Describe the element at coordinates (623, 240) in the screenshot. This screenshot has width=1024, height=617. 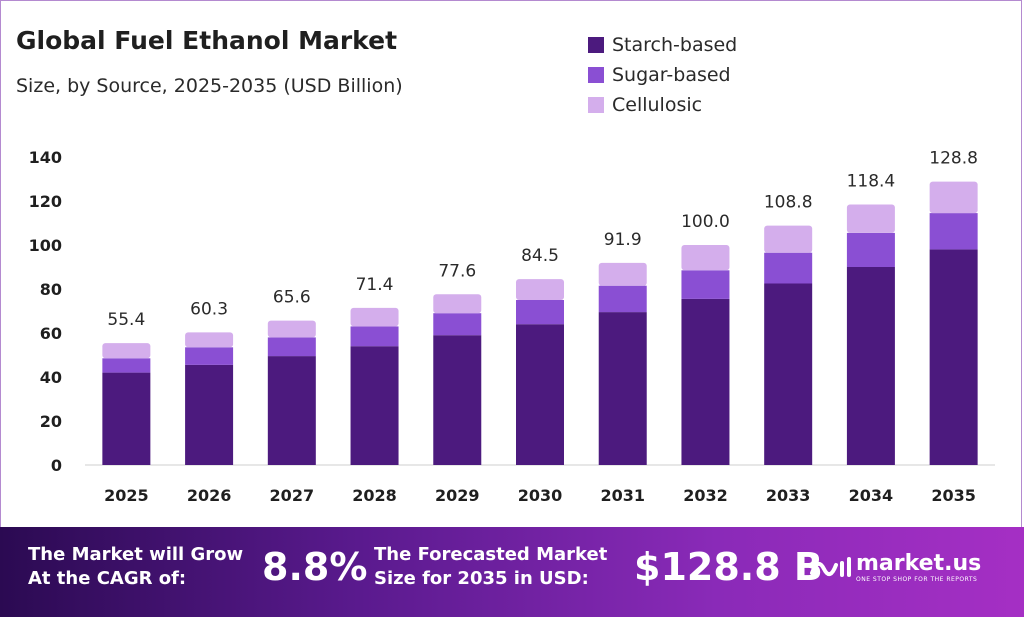
I see `data-label-2031: 91.9` at that location.